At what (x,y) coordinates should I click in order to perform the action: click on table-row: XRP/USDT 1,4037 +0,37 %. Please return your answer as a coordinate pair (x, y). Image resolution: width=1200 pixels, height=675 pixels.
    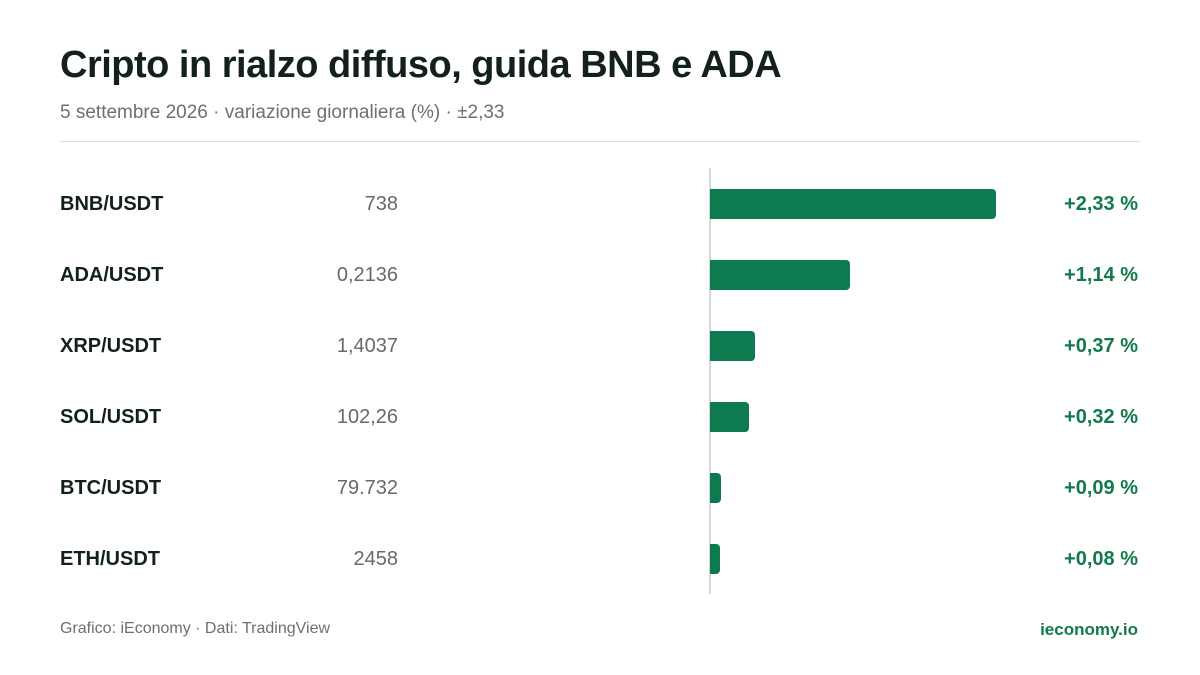
    Looking at the image, I should click on (600, 346).